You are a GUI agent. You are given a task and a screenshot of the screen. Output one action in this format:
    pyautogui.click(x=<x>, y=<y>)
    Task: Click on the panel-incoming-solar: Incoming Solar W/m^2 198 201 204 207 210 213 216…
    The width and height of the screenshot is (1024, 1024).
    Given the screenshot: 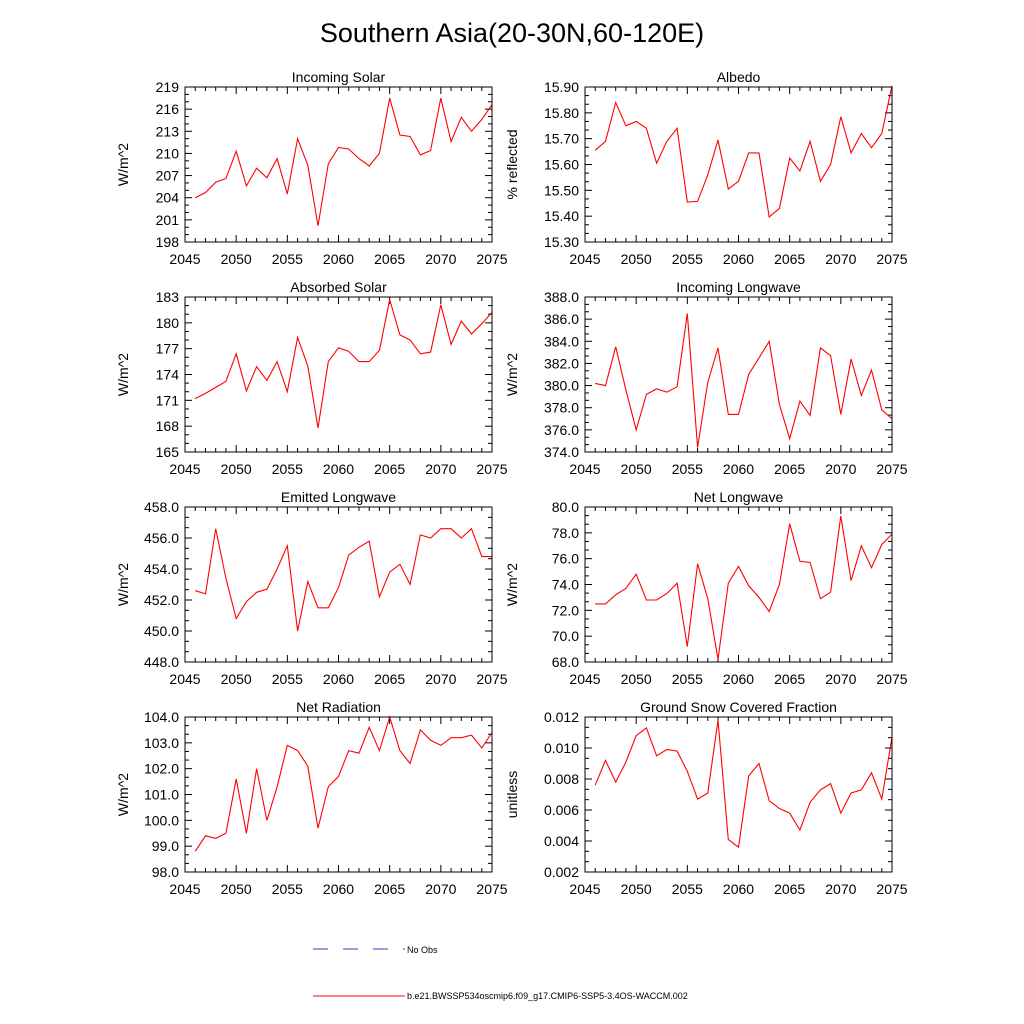 What is the action you would take?
    pyautogui.click(x=311, y=168)
    